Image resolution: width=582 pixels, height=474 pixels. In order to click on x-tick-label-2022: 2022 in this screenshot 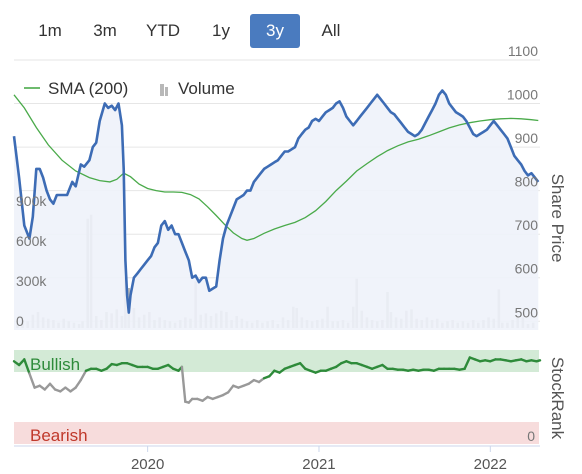, I will do `click(490, 464)`.